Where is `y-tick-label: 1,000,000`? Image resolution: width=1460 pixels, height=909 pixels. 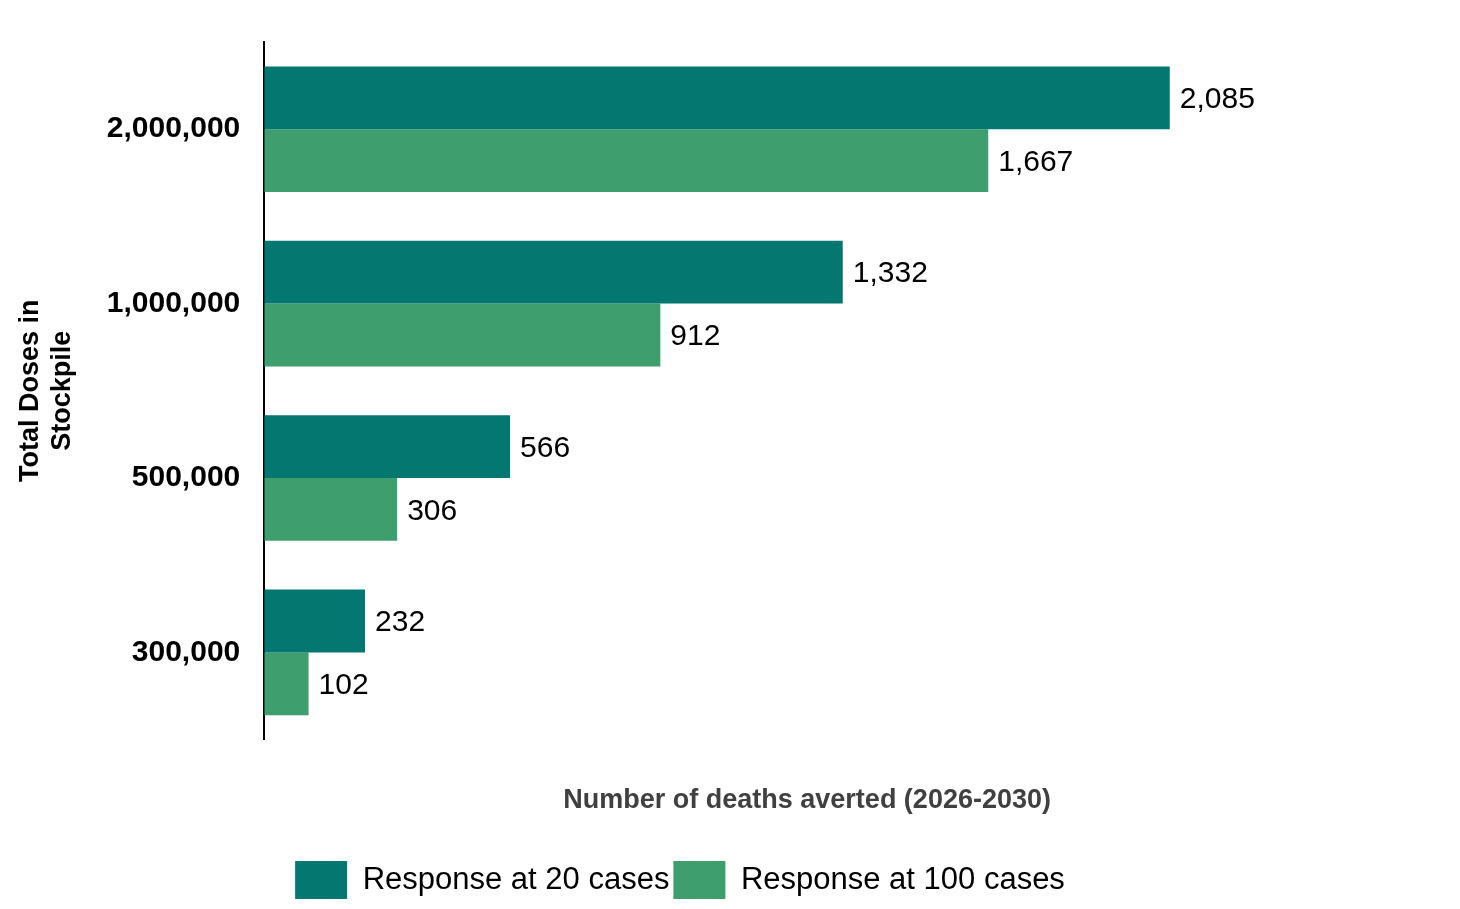 y-tick-label: 1,000,000 is located at coordinates (173, 301).